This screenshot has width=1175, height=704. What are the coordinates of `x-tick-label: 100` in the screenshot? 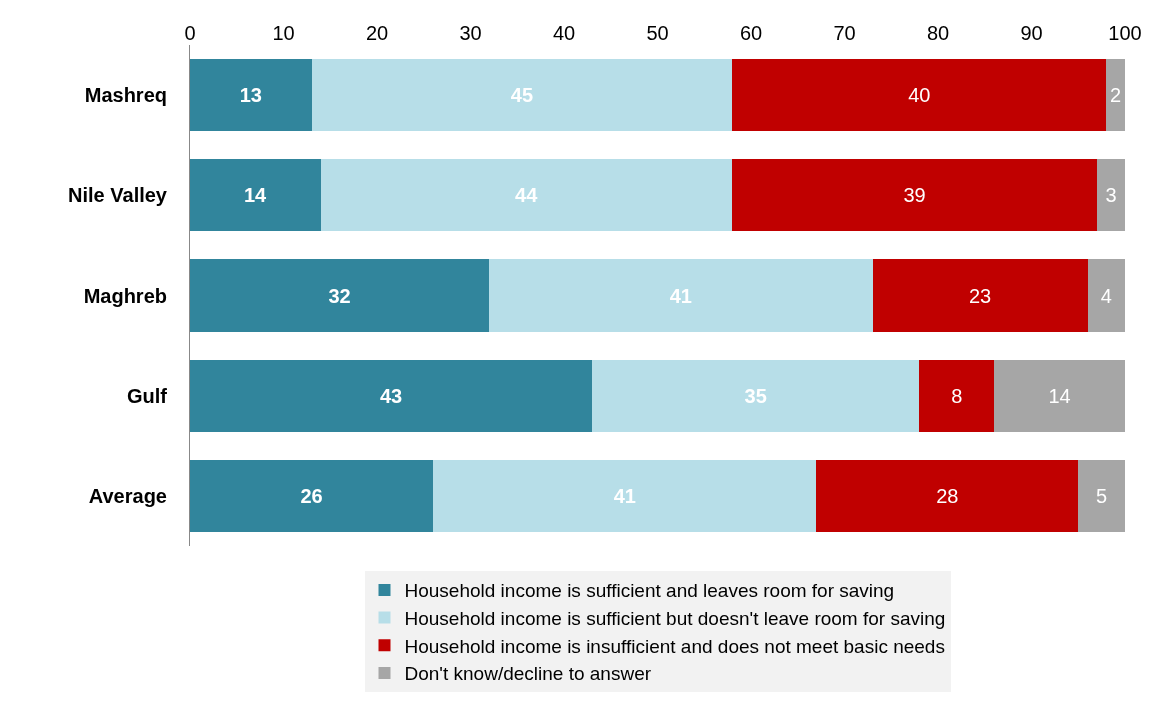 It's located at (1125, 33).